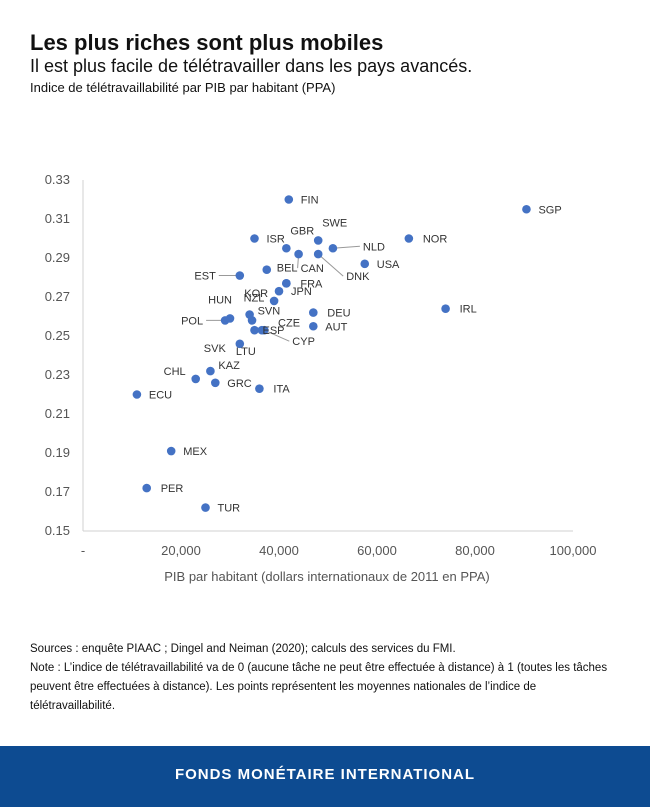 Image resolution: width=650 pixels, height=807 pixels. Describe the element at coordinates (388, 265) in the screenshot. I see `data-label-usa: USA` at that location.